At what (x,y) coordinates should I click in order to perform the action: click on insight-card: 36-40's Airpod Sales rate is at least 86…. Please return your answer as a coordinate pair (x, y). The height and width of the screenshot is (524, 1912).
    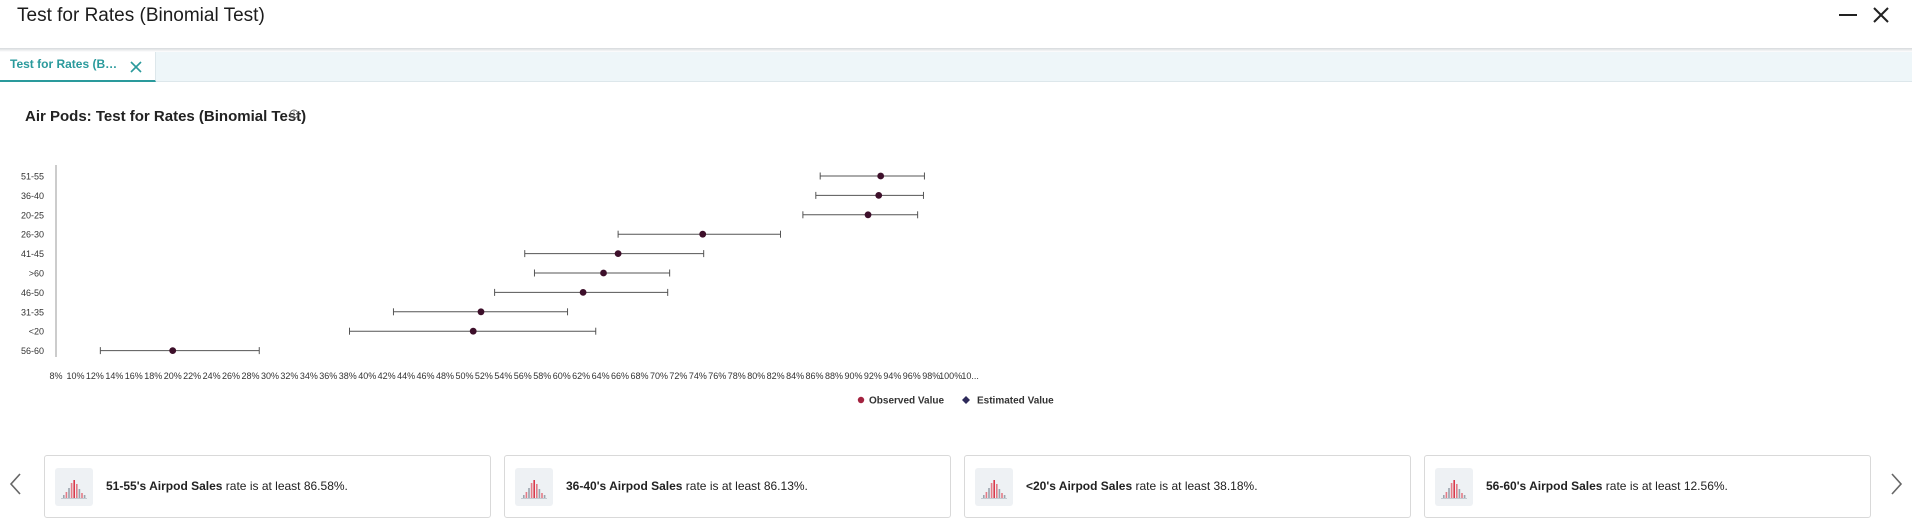
    Looking at the image, I should click on (727, 486).